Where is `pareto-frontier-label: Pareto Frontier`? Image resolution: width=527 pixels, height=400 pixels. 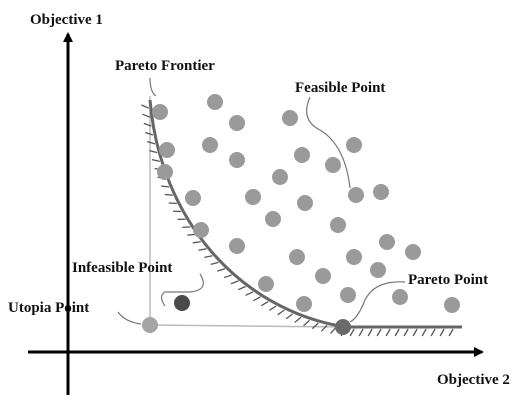 pareto-frontier-label: Pareto Frontier is located at coordinates (165, 66).